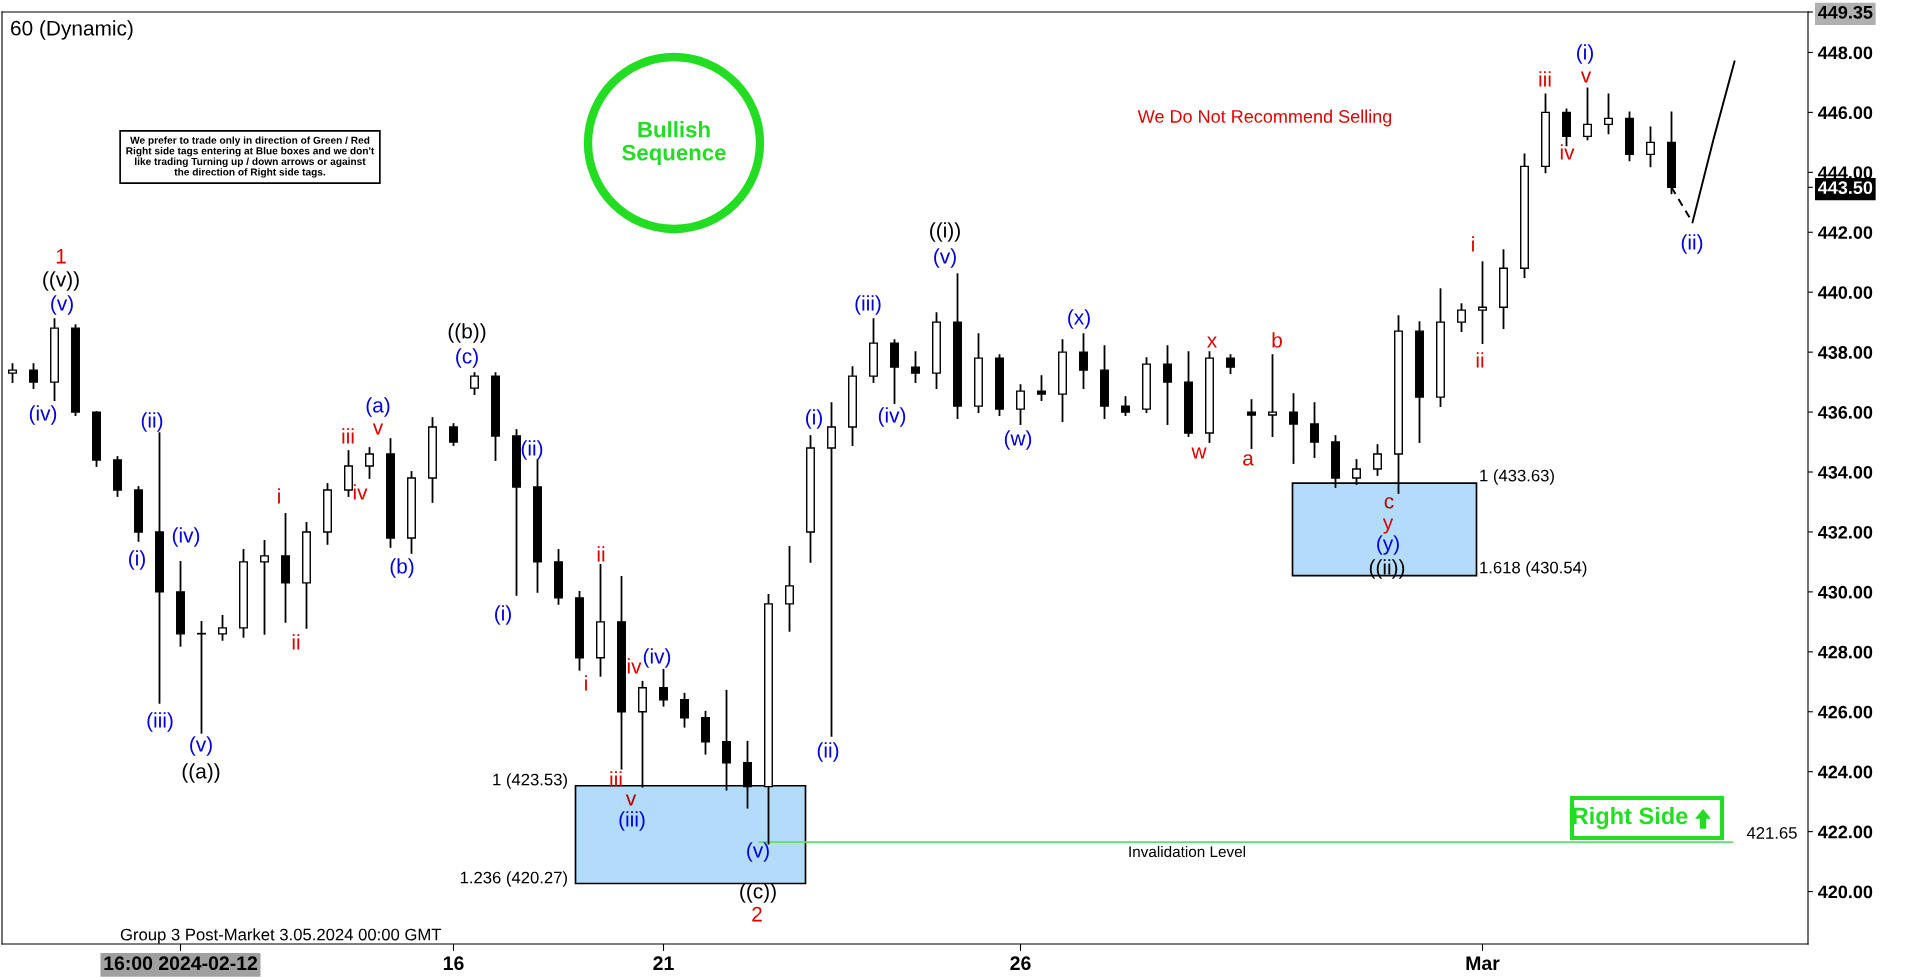 This screenshot has height=979, width=1912. Describe the element at coordinates (674, 143) in the screenshot. I see `annotation: Bullish Sequence` at that location.